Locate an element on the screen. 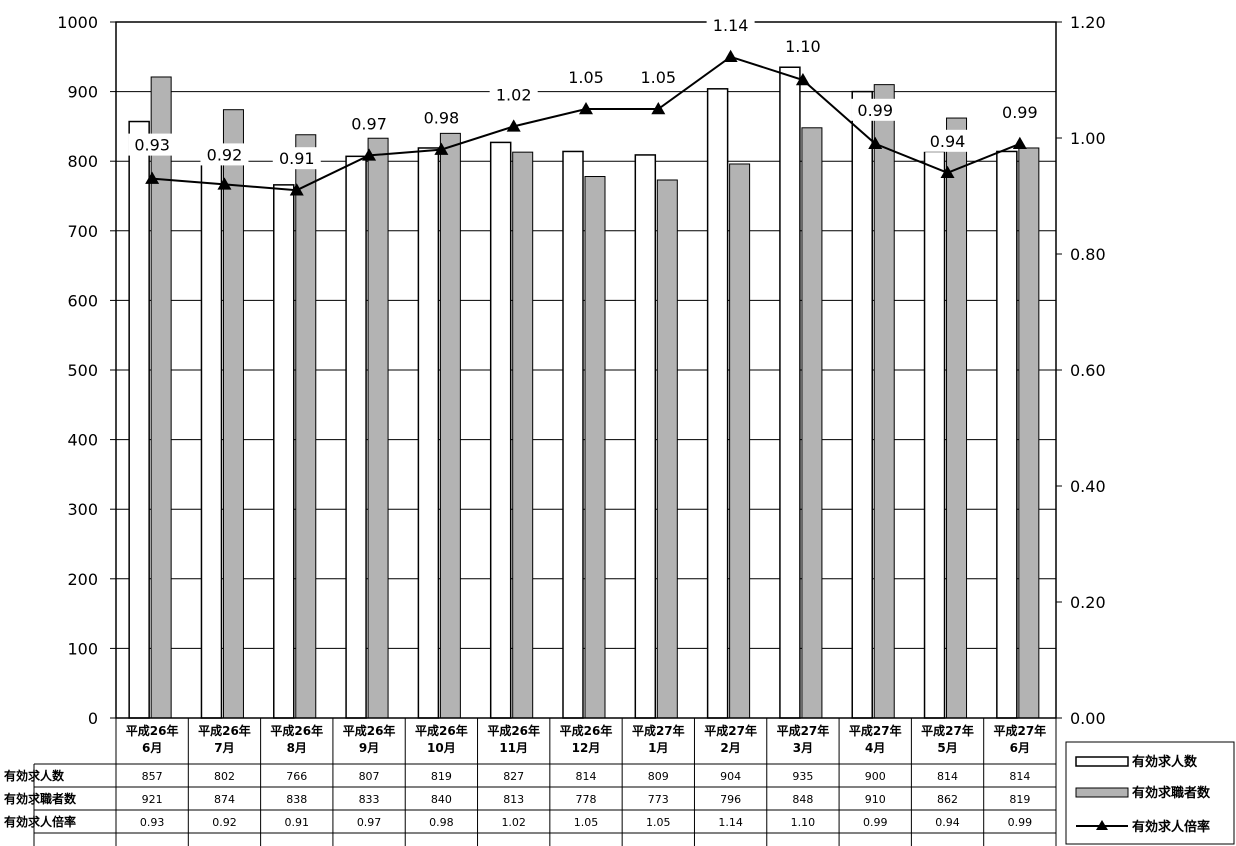 The image size is (1236, 846). ratio-point-label: 1.02 is located at coordinates (514, 94).